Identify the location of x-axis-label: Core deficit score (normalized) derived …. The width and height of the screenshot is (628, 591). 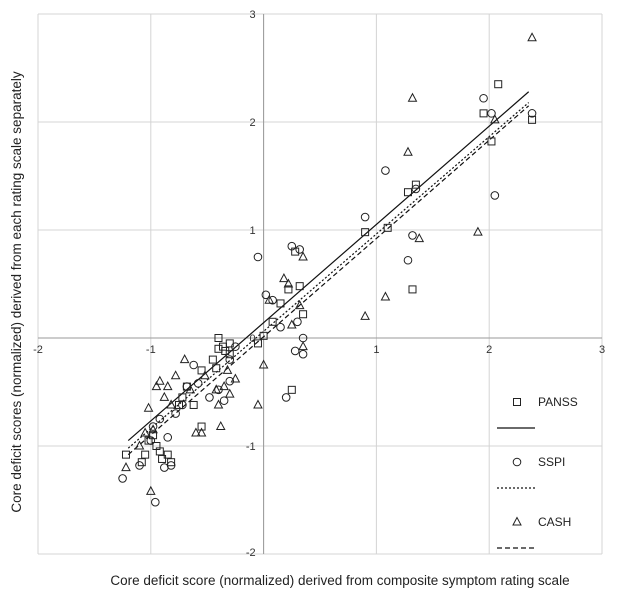
(339, 580).